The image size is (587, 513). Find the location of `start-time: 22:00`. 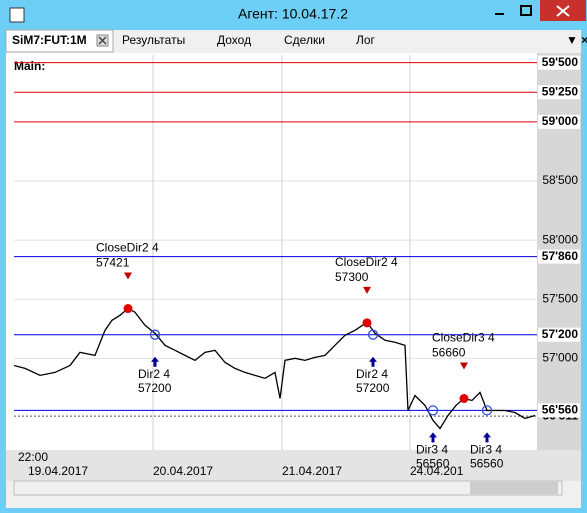

start-time: 22:00 is located at coordinates (33, 457).